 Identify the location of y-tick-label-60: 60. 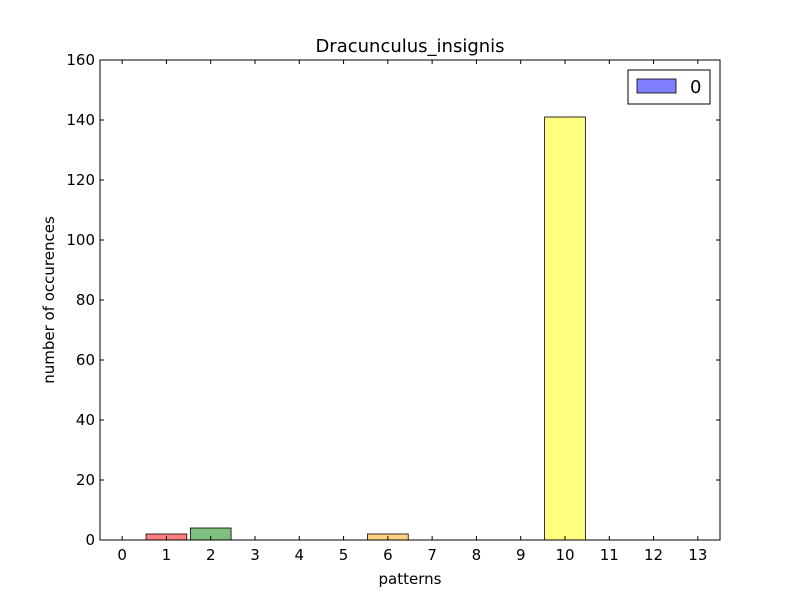
(85, 360).